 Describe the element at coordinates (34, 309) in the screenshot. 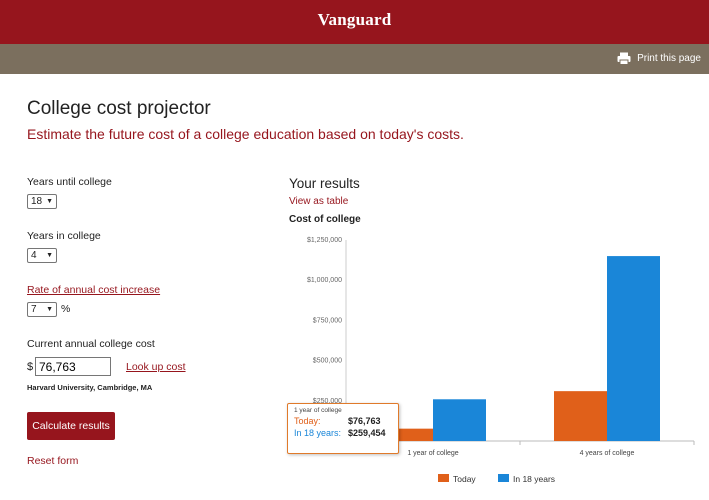

I see `rate-value: 7` at that location.